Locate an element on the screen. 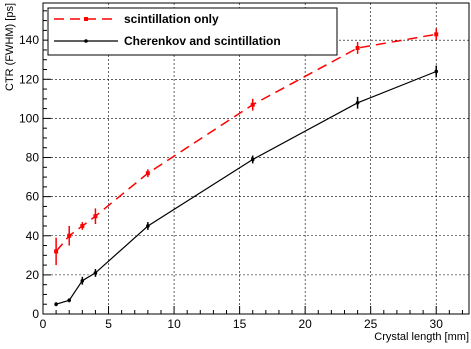  legend-marker-scintillation-only is located at coordinates (86, 19).